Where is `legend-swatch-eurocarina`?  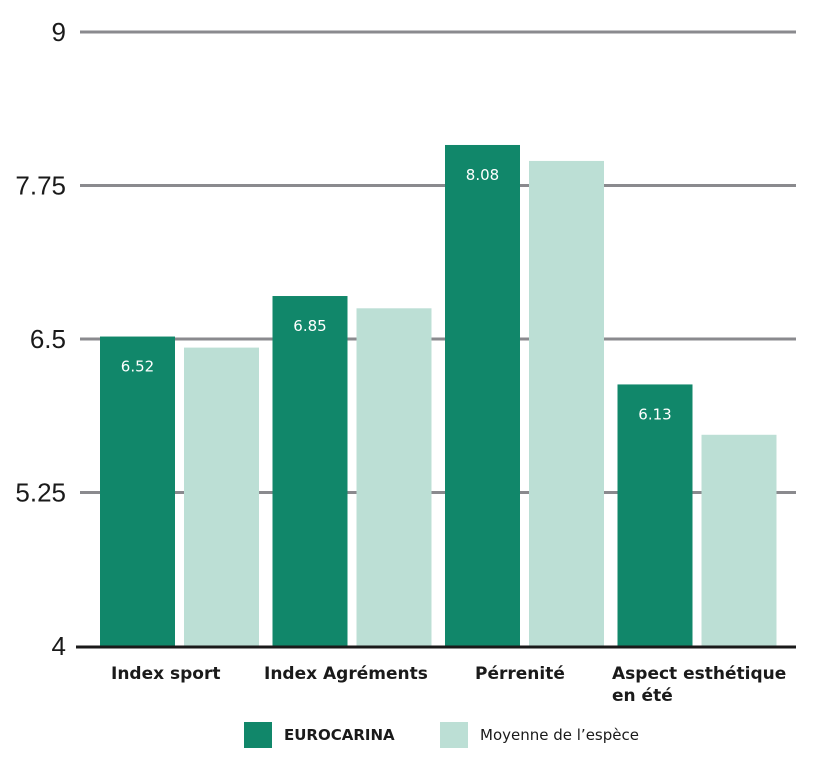 legend-swatch-eurocarina is located at coordinates (258, 735).